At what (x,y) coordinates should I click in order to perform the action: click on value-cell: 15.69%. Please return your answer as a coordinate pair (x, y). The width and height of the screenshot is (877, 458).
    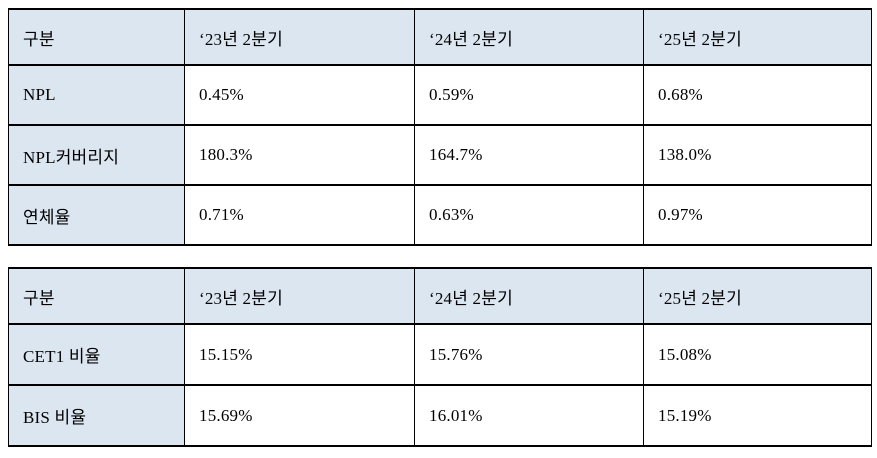
    Looking at the image, I should click on (299, 415).